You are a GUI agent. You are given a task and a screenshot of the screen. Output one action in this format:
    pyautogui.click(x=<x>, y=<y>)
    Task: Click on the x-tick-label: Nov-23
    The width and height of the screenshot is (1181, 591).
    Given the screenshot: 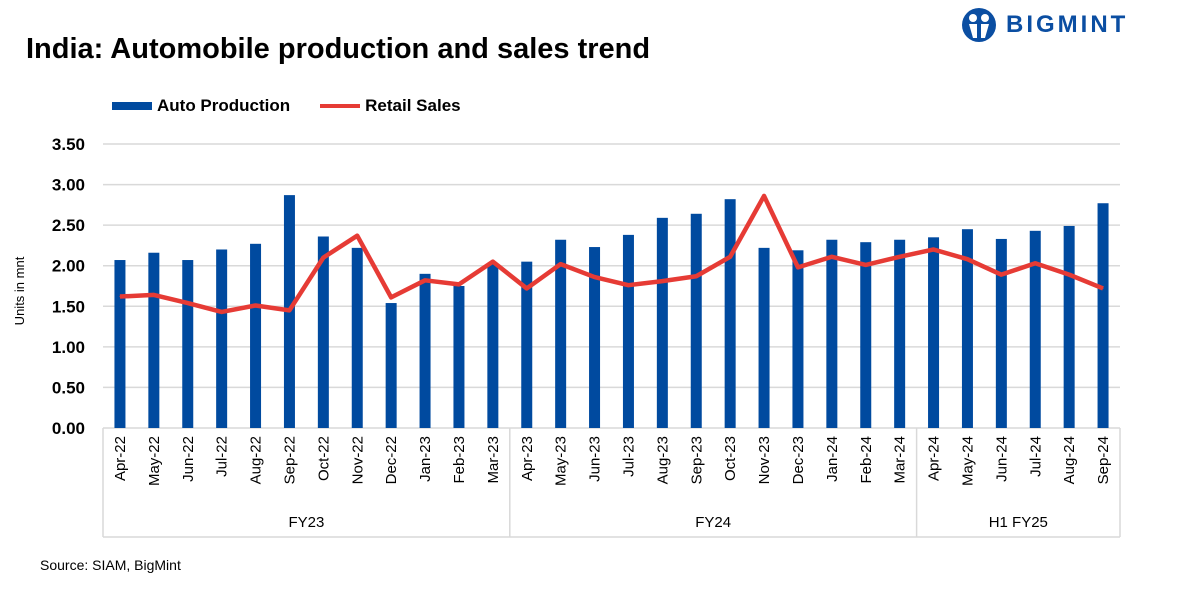 What is the action you would take?
    pyautogui.click(x=764, y=460)
    